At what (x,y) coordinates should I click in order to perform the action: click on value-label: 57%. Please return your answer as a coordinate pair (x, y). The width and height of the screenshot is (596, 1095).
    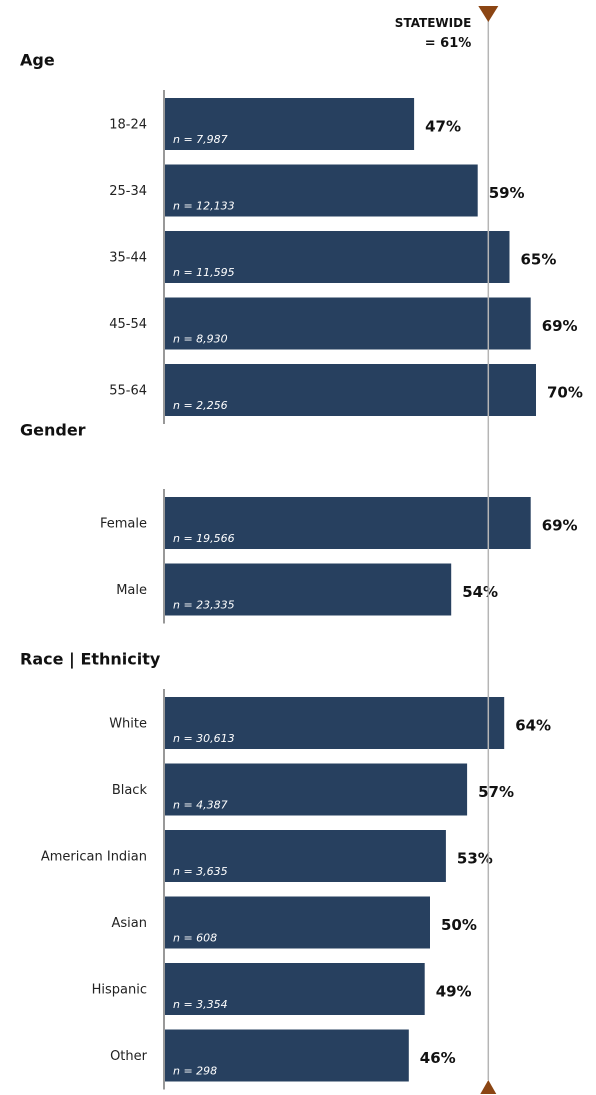
    Looking at the image, I should click on (496, 792).